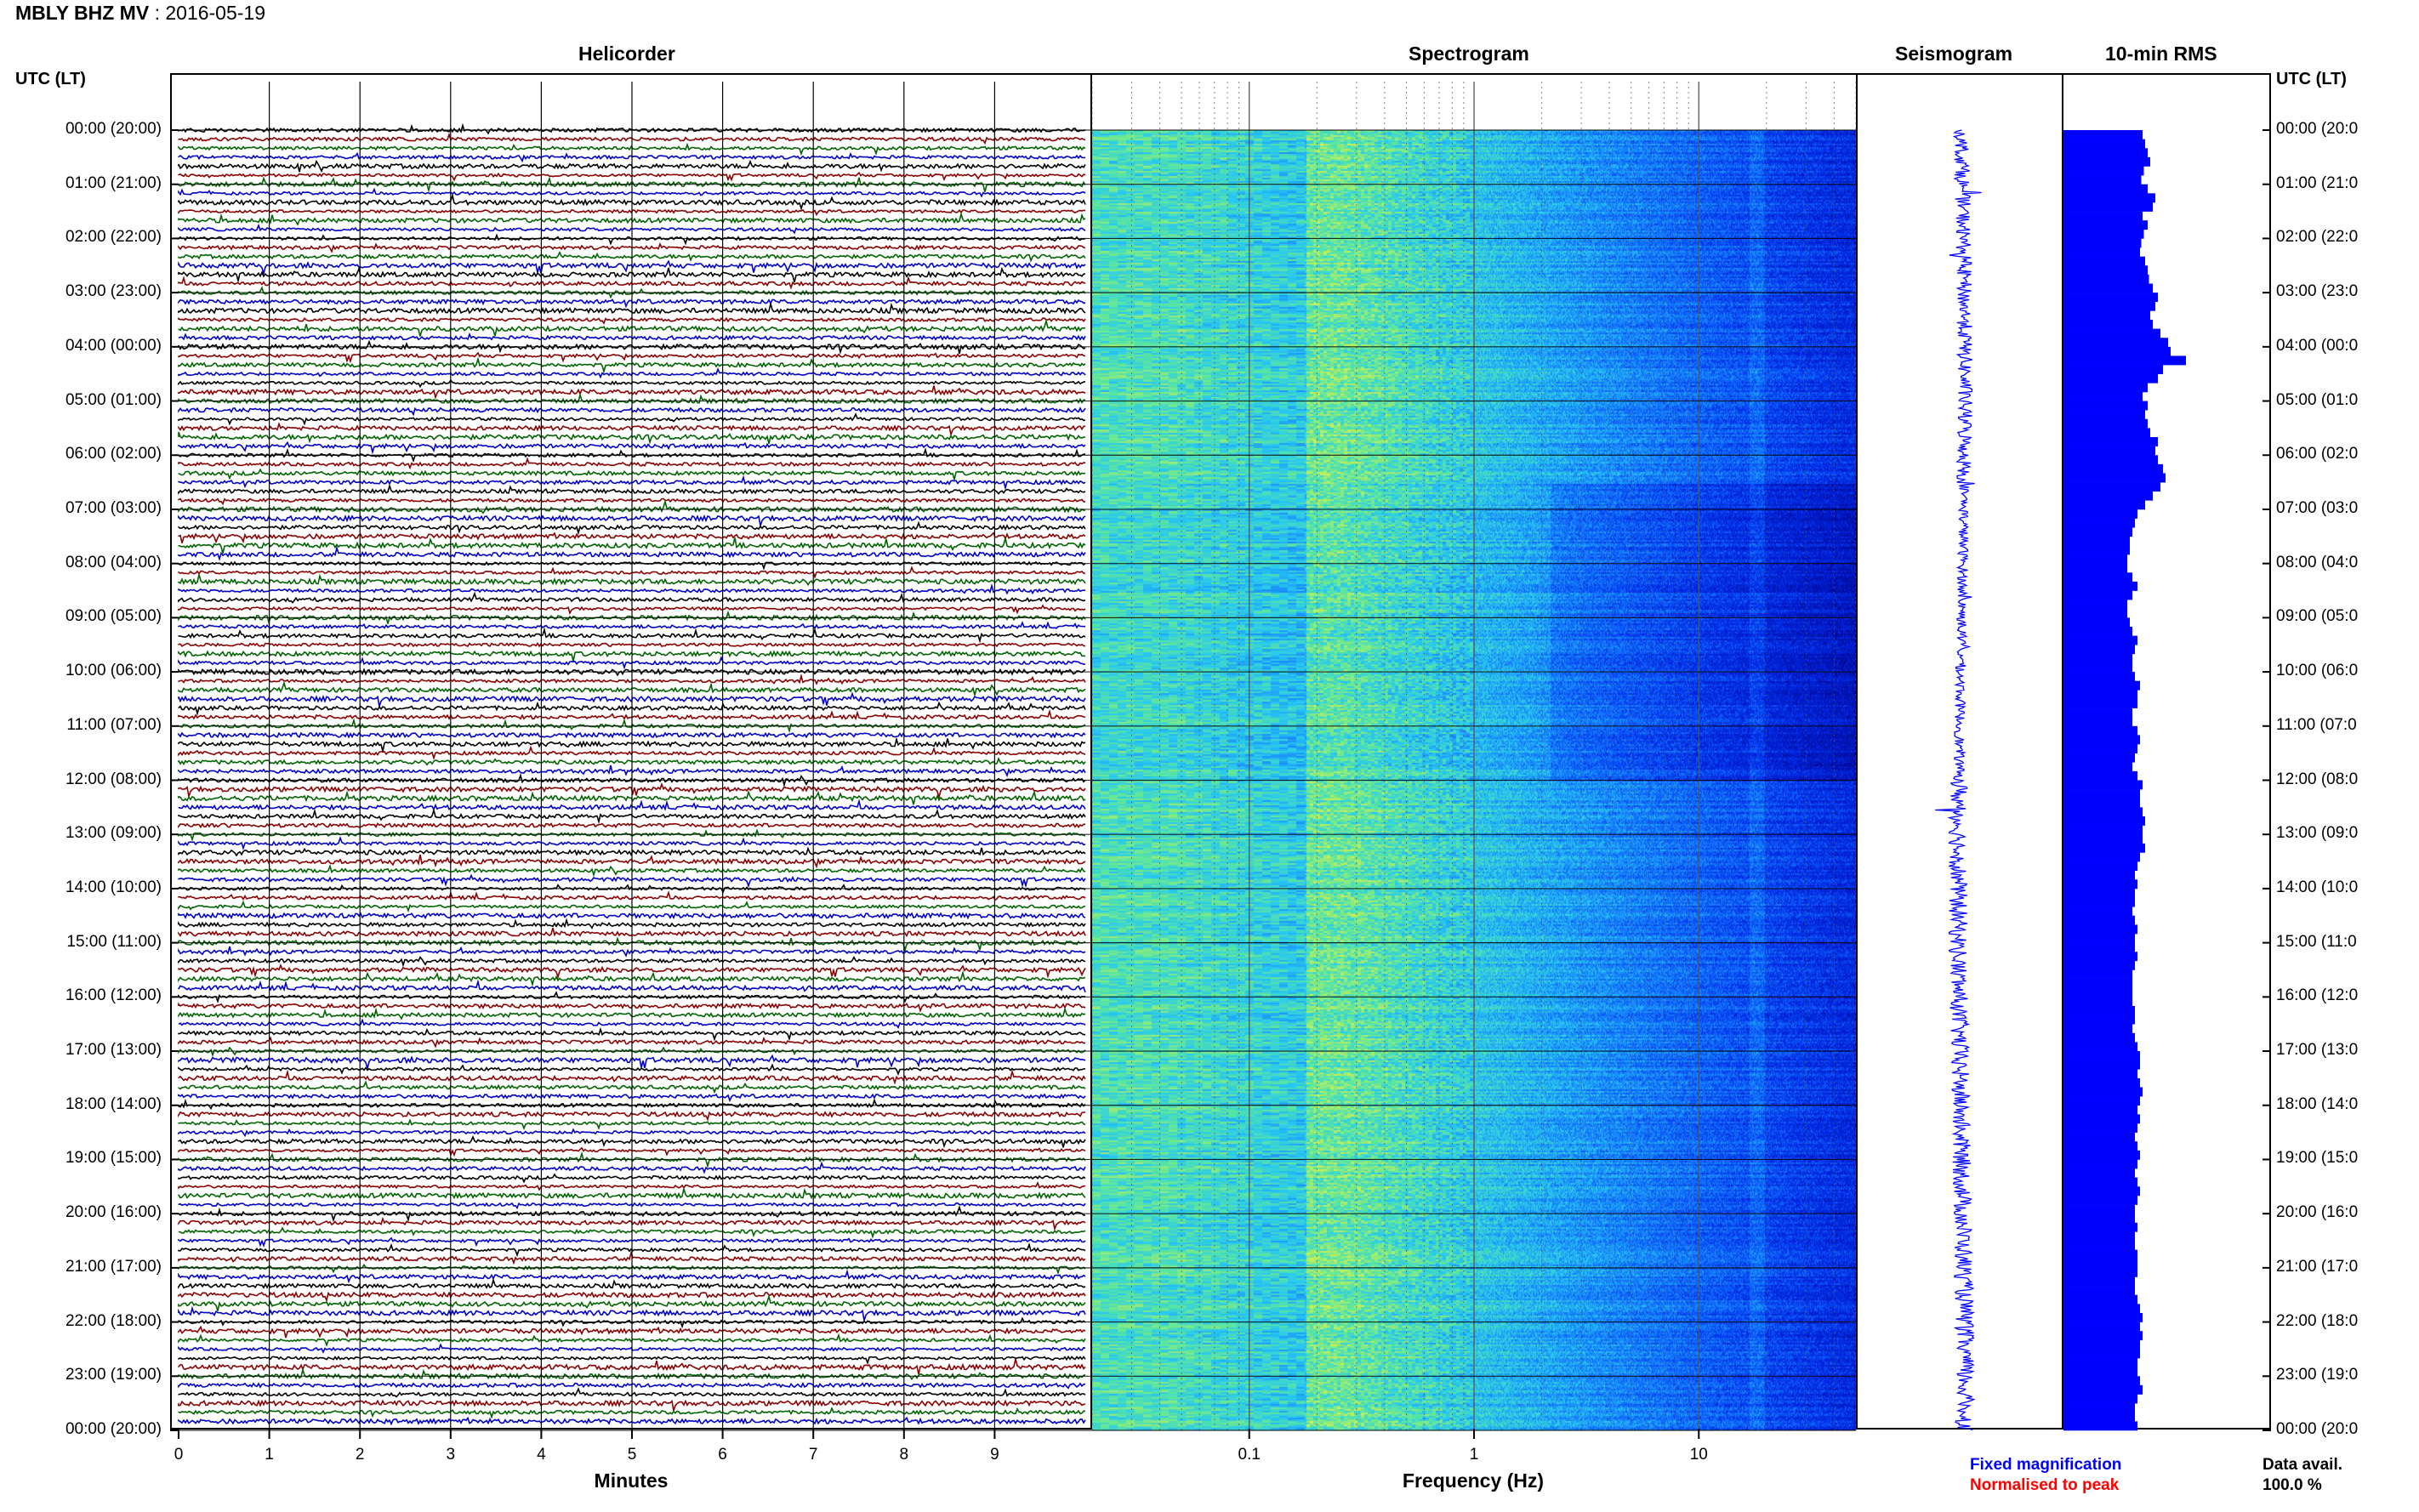 Image resolution: width=2419 pixels, height=1512 pixels. Describe the element at coordinates (113, 1050) in the screenshot. I see `time-label-left: 17:00 (13:00)` at that location.